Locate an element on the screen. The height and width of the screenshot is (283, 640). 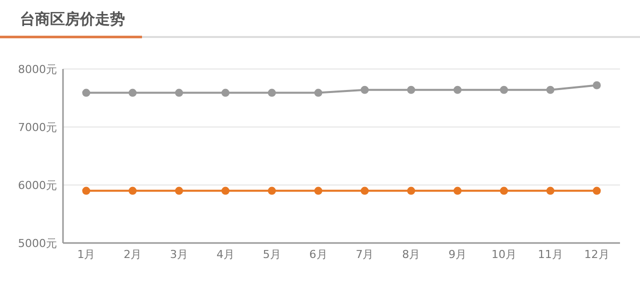
x-tick-label: 7月 is located at coordinates (365, 254).